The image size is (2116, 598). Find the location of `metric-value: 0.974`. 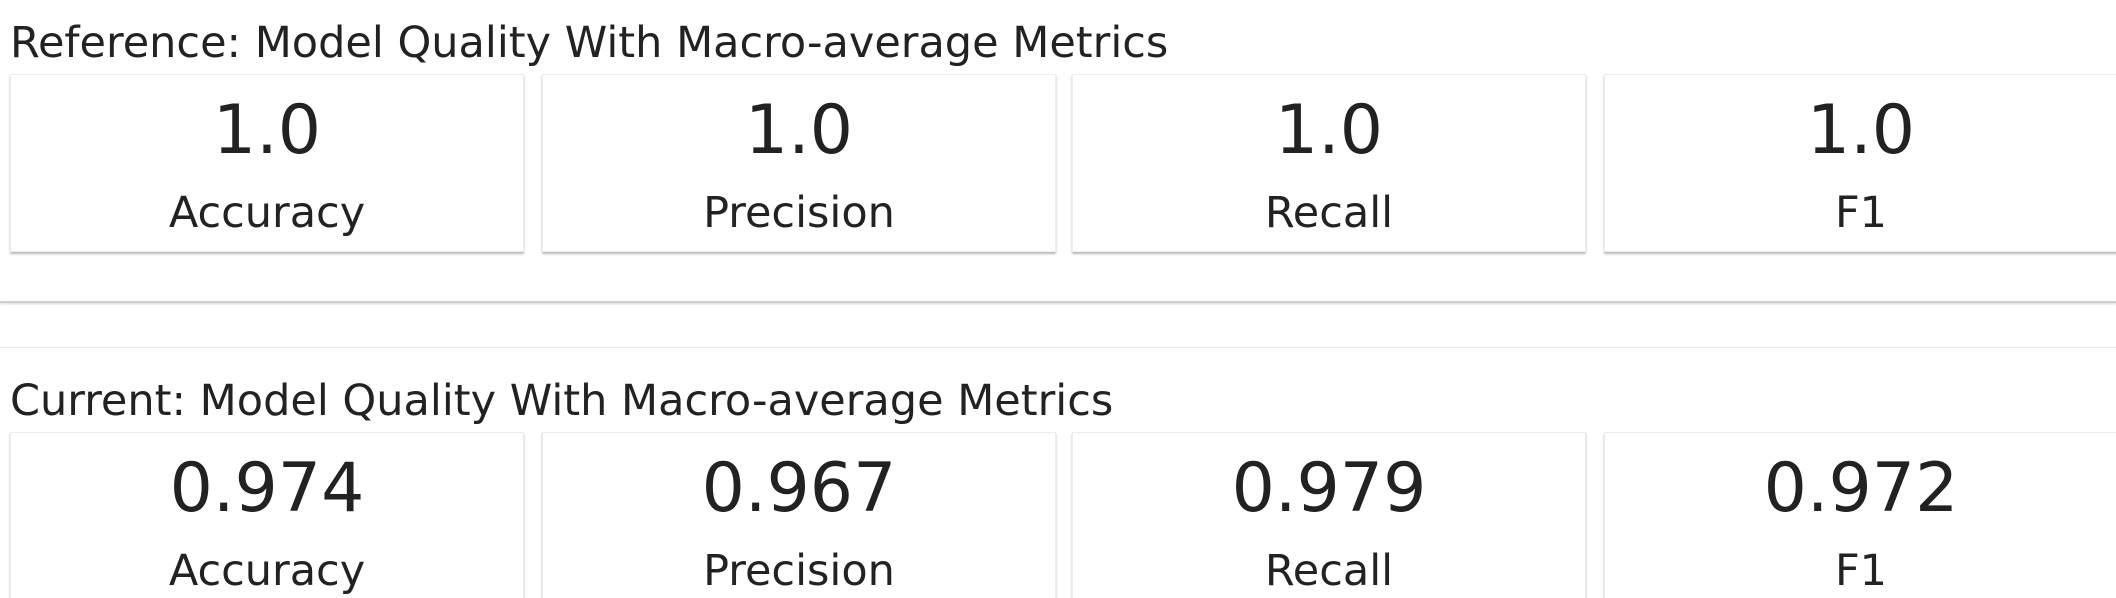

metric-value: 0.974 is located at coordinates (267, 488).